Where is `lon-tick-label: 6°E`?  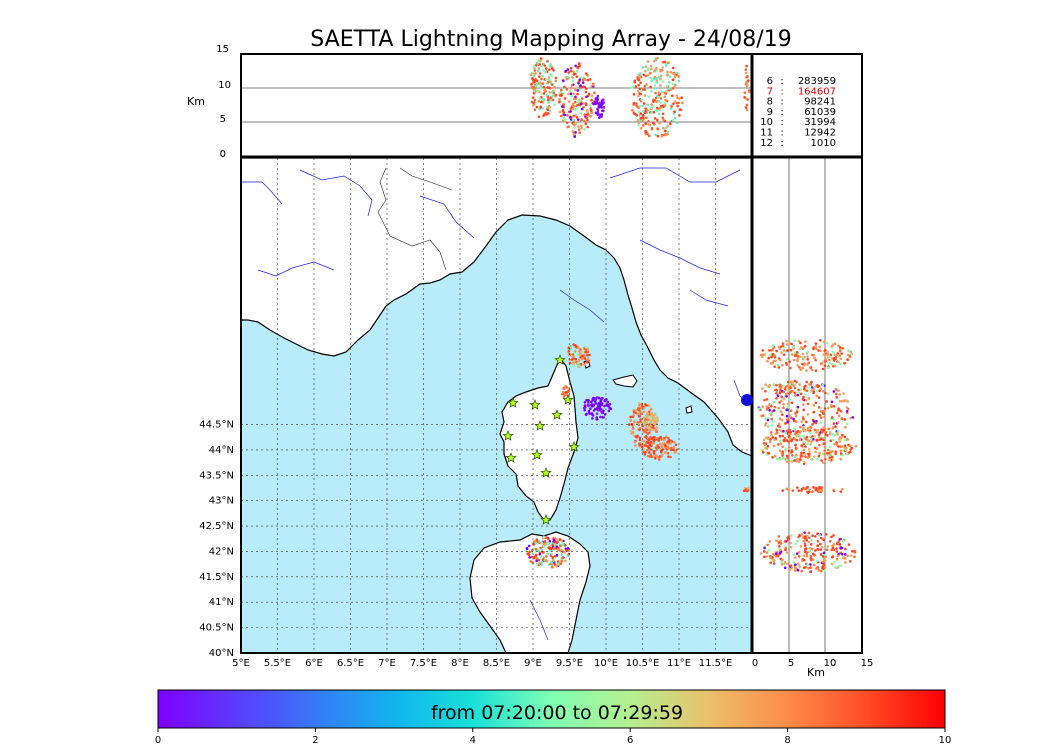
lon-tick-label: 6°E is located at coordinates (314, 663).